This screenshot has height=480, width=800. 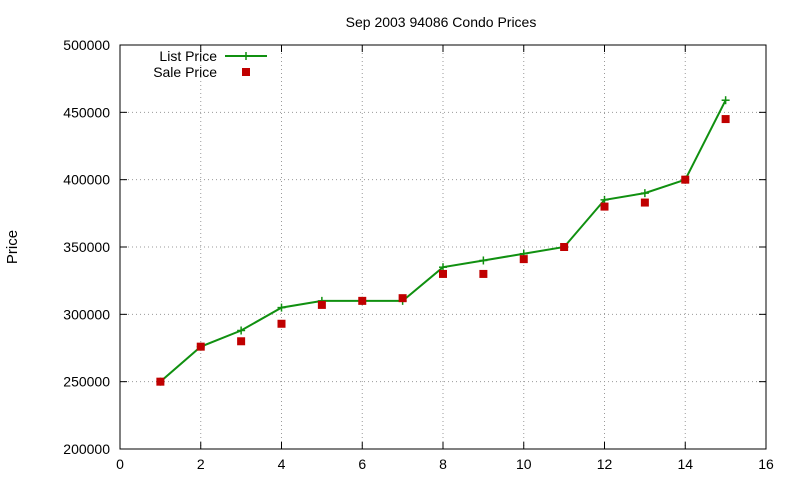 I want to click on x-tick-label: 0, so click(x=120, y=464).